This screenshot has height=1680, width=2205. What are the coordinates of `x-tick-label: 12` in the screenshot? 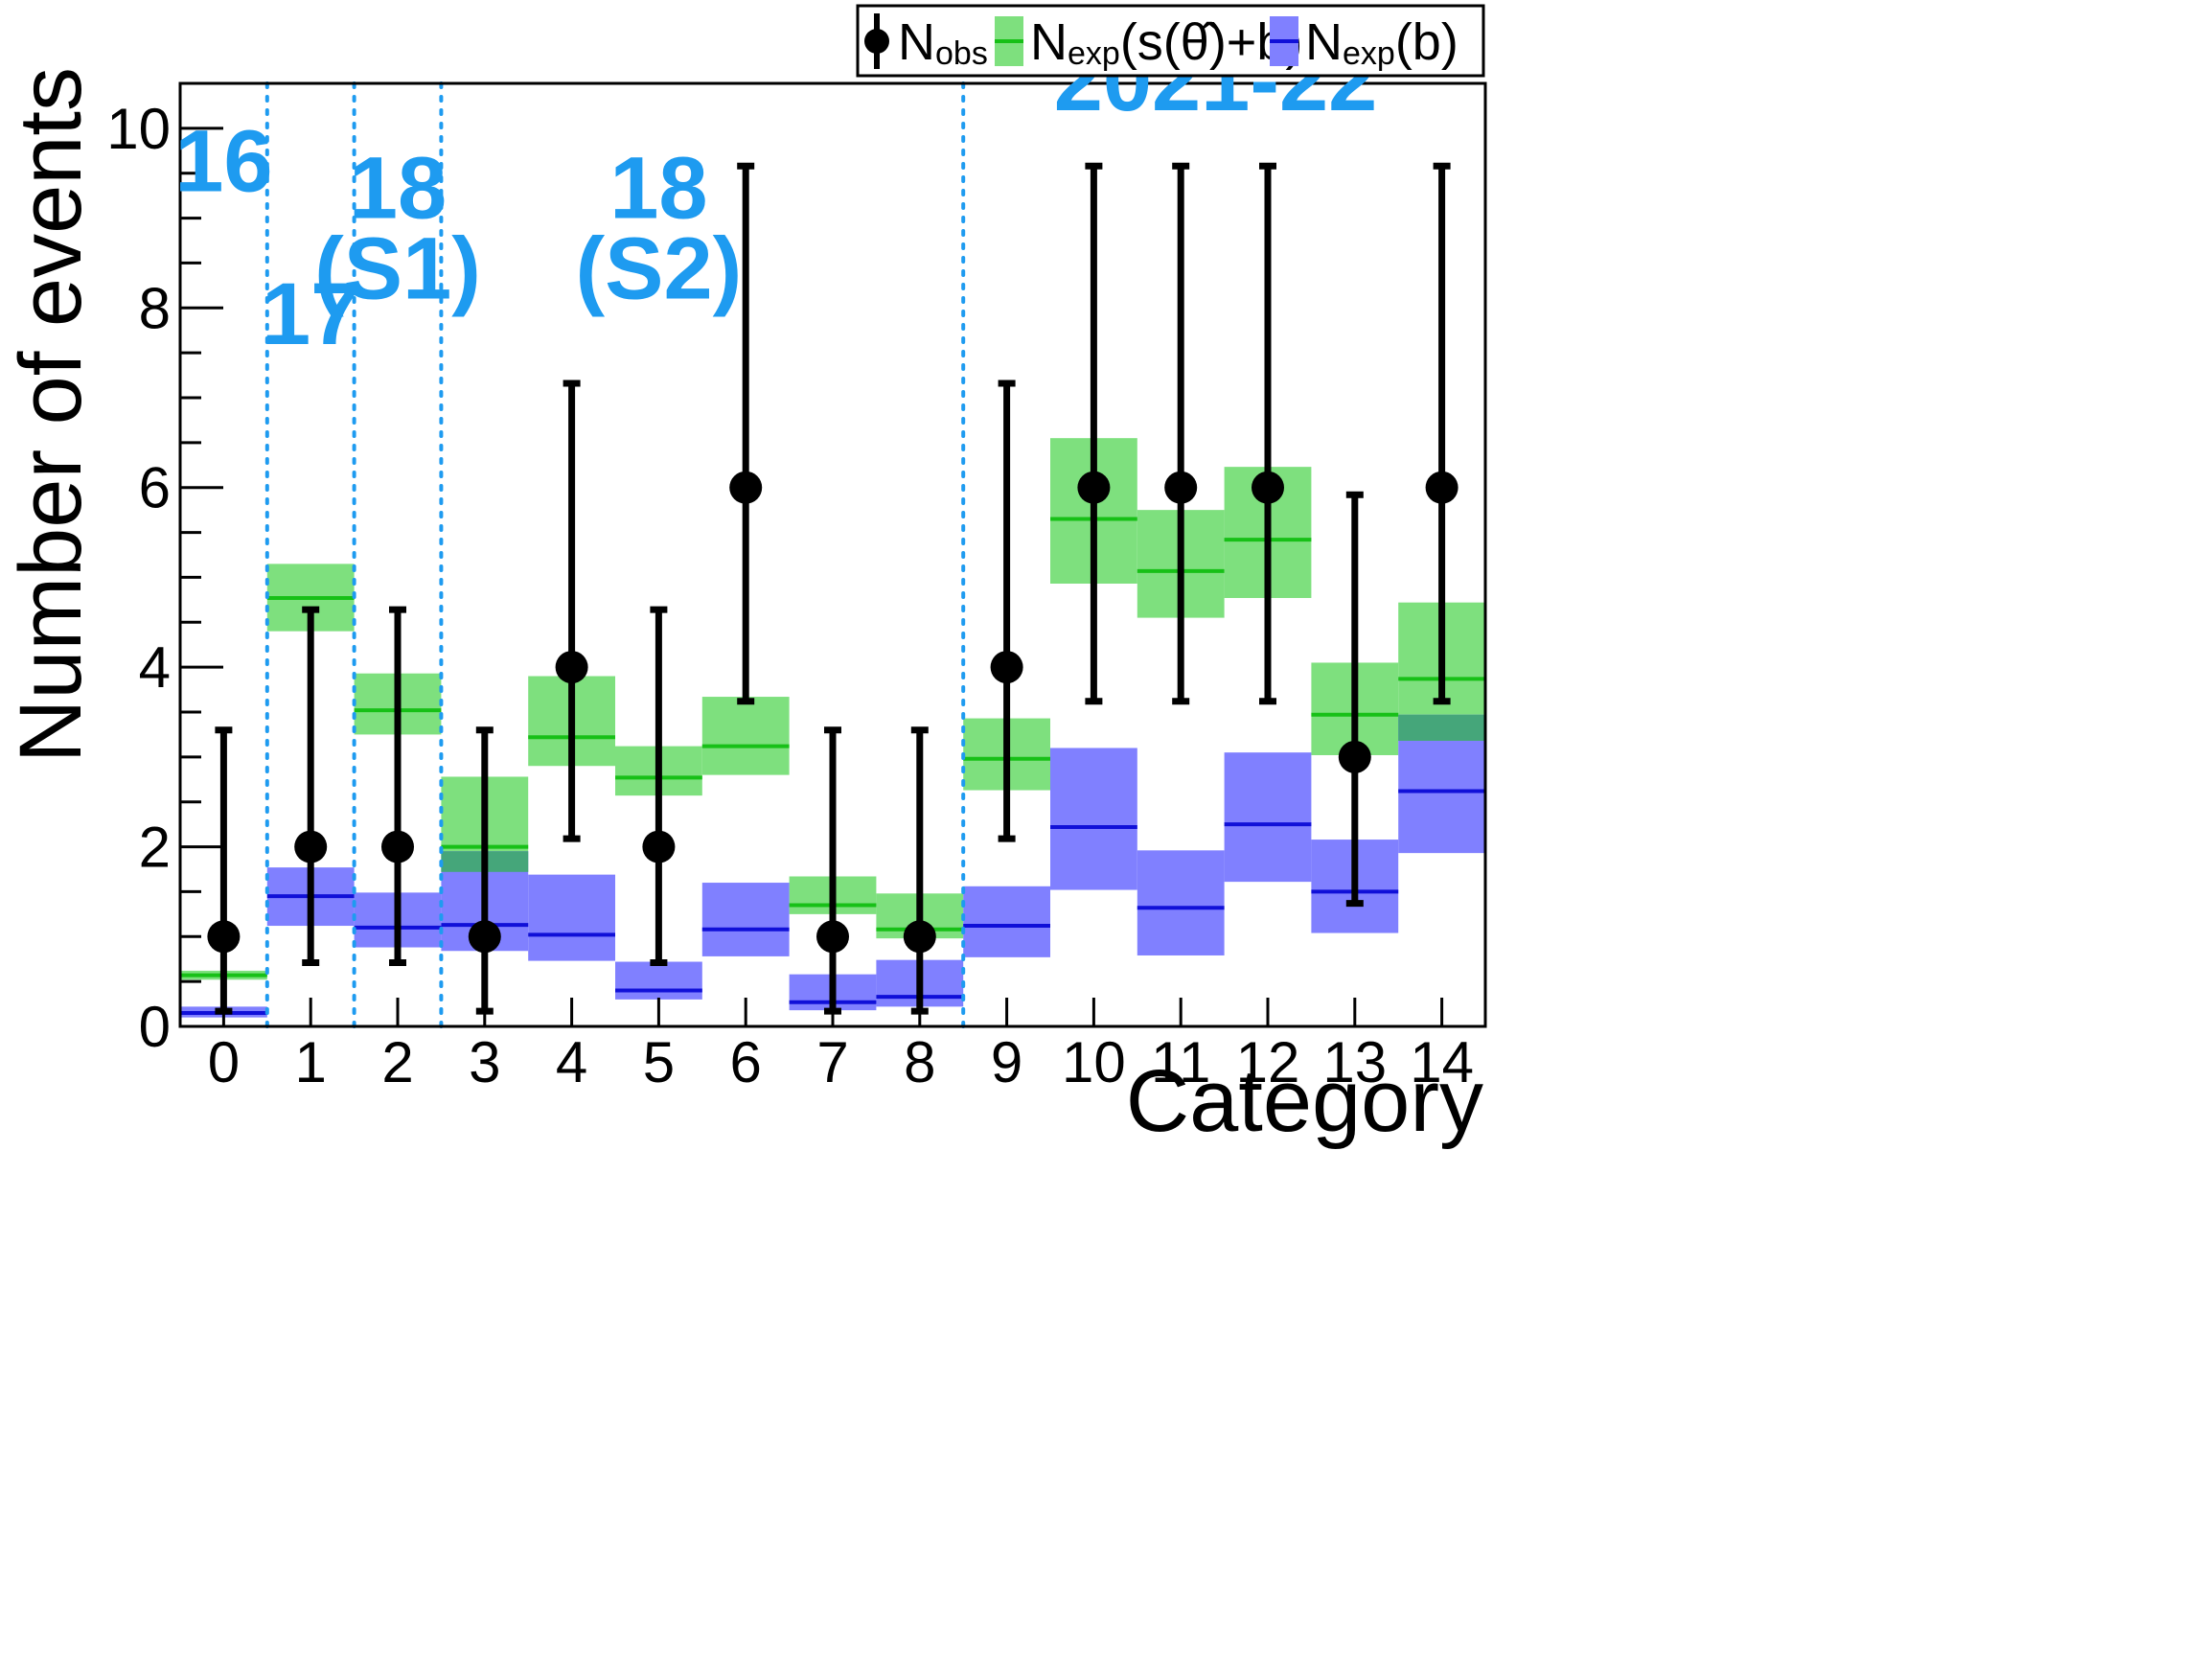 It's located at (1268, 1062).